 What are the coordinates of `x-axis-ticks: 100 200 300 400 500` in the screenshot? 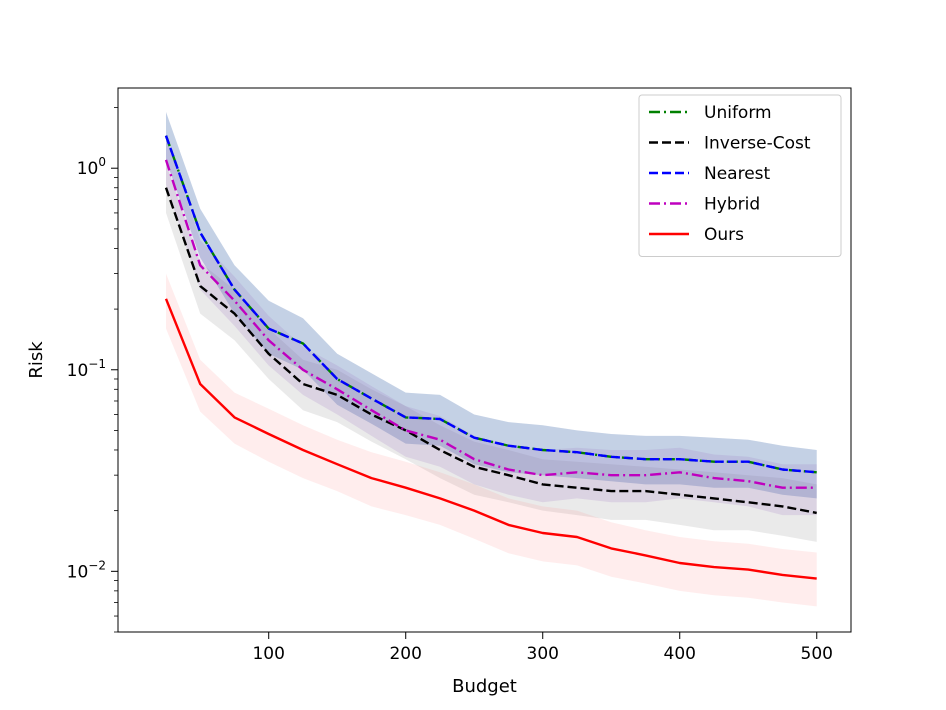 It's located at (542, 648).